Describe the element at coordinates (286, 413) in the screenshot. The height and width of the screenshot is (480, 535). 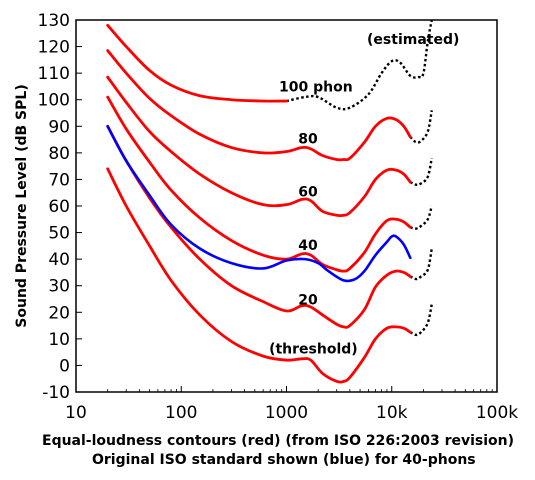
I see `x-tick-label: 1000` at that location.